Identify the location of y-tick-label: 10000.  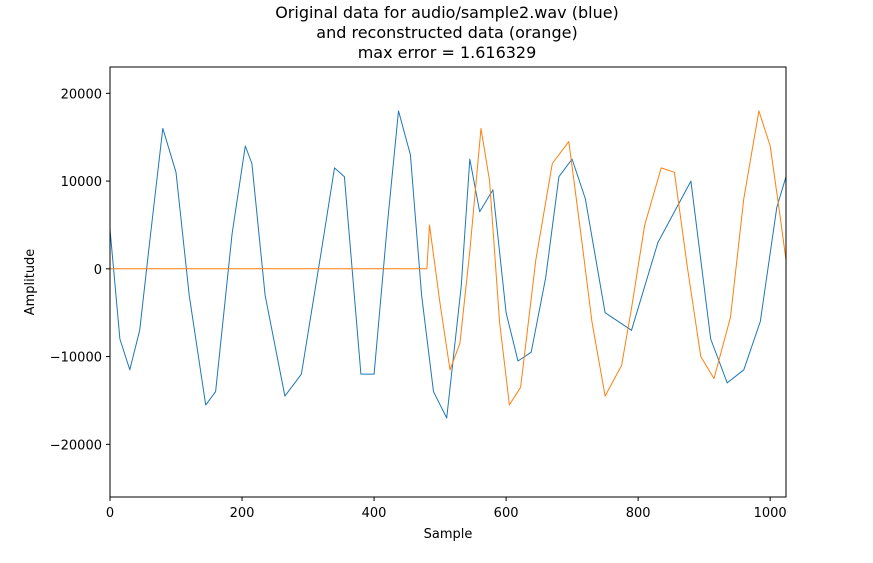
(81, 182).